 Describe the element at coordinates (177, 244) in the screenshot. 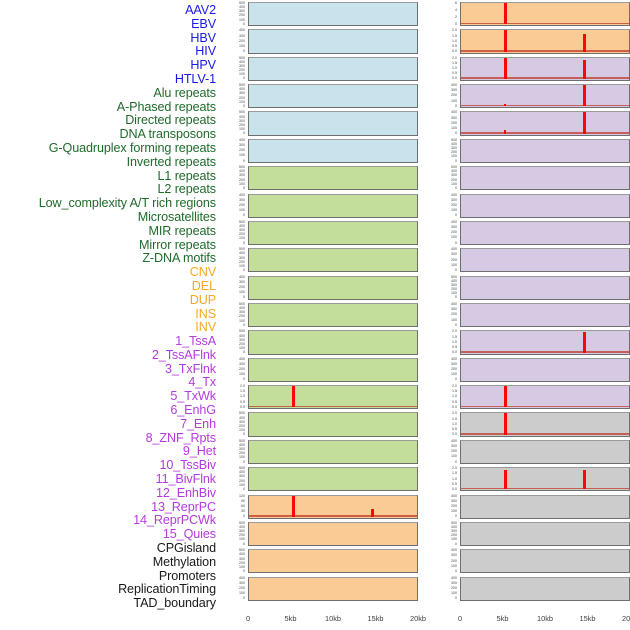

I see `track-label-mirror-repeats: Mirror repeats` at that location.